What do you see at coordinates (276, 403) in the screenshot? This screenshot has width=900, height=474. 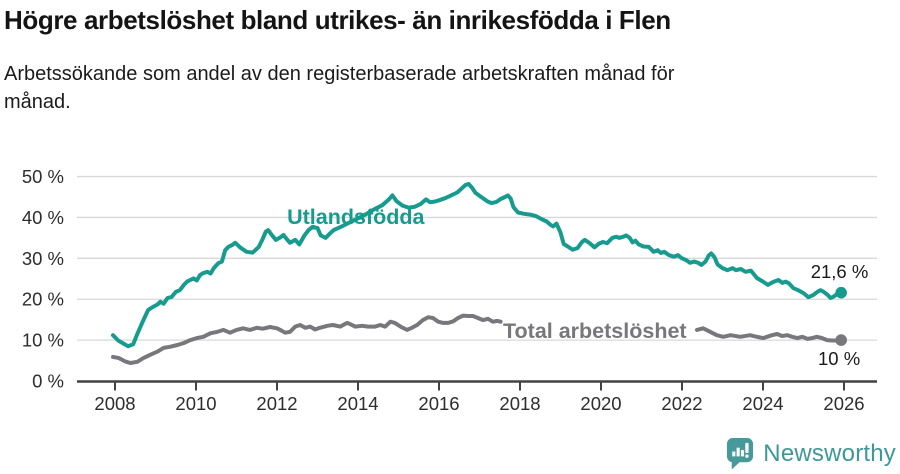 I see `x-axis-label: 2012` at bounding box center [276, 403].